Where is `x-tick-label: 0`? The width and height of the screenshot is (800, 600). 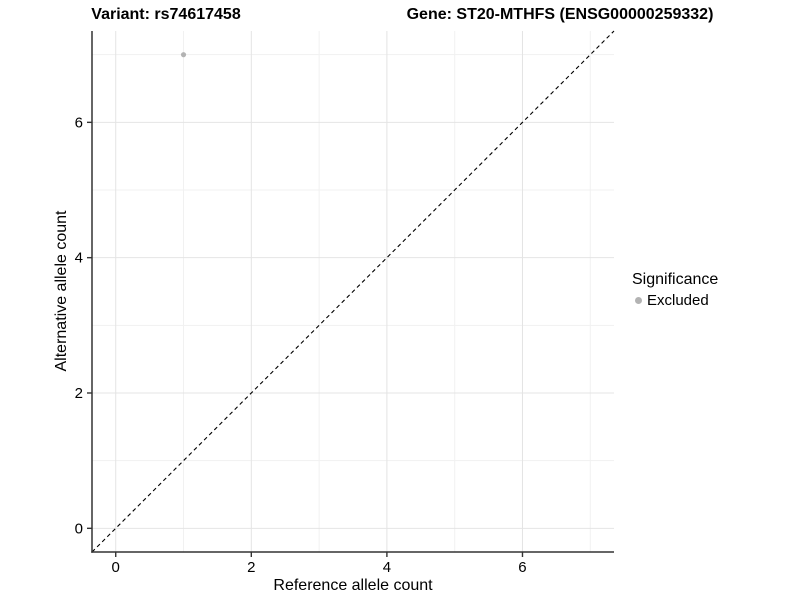
x-tick-label: 0 is located at coordinates (116, 567).